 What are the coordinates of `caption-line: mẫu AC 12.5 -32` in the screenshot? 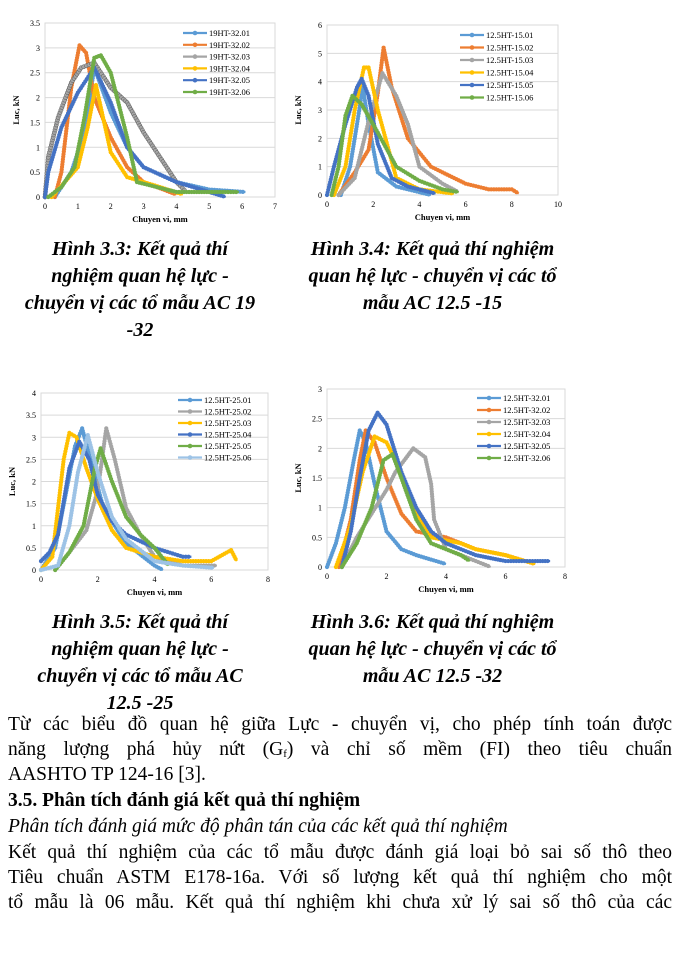 It's located at (432, 676).